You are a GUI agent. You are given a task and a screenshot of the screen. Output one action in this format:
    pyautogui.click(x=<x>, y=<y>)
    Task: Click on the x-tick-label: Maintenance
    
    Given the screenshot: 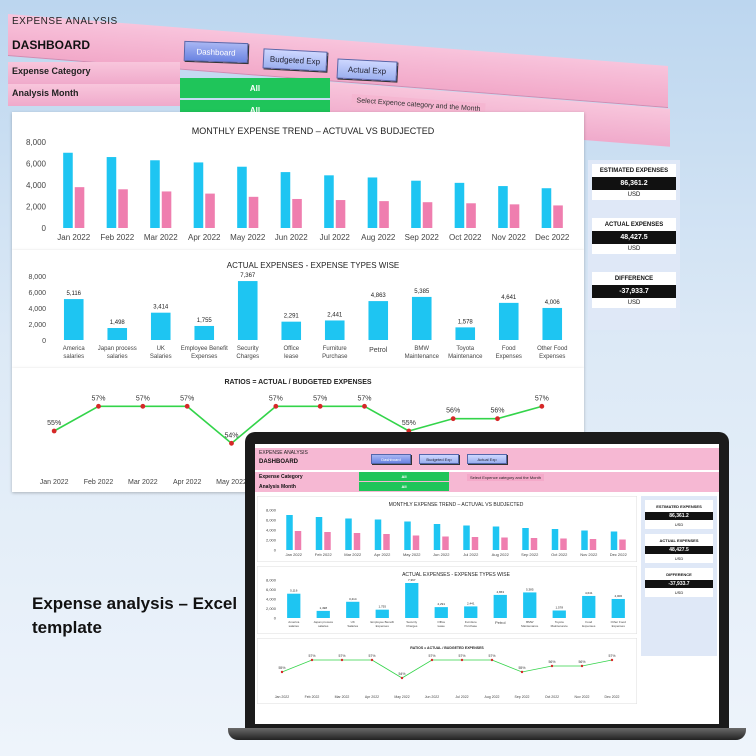 What is the action you would take?
    pyautogui.click(x=560, y=626)
    